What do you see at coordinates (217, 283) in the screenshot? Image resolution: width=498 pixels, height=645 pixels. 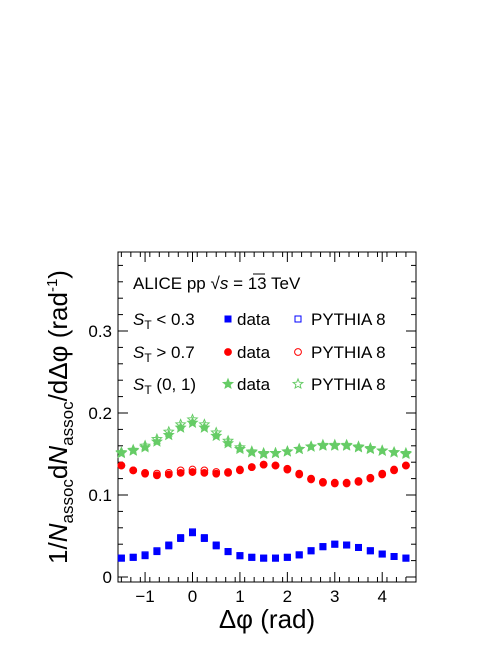 I see `legend-header: ALICE pp √s = 13 TeV` at bounding box center [217, 283].